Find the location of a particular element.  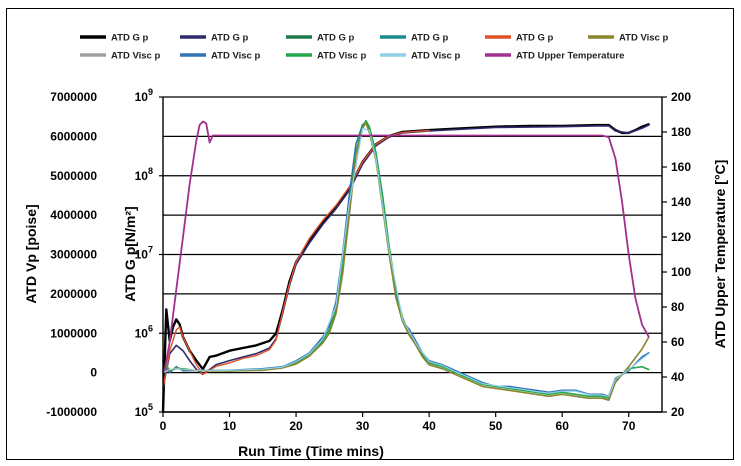

x-tick-label: 20 is located at coordinates (296, 426).